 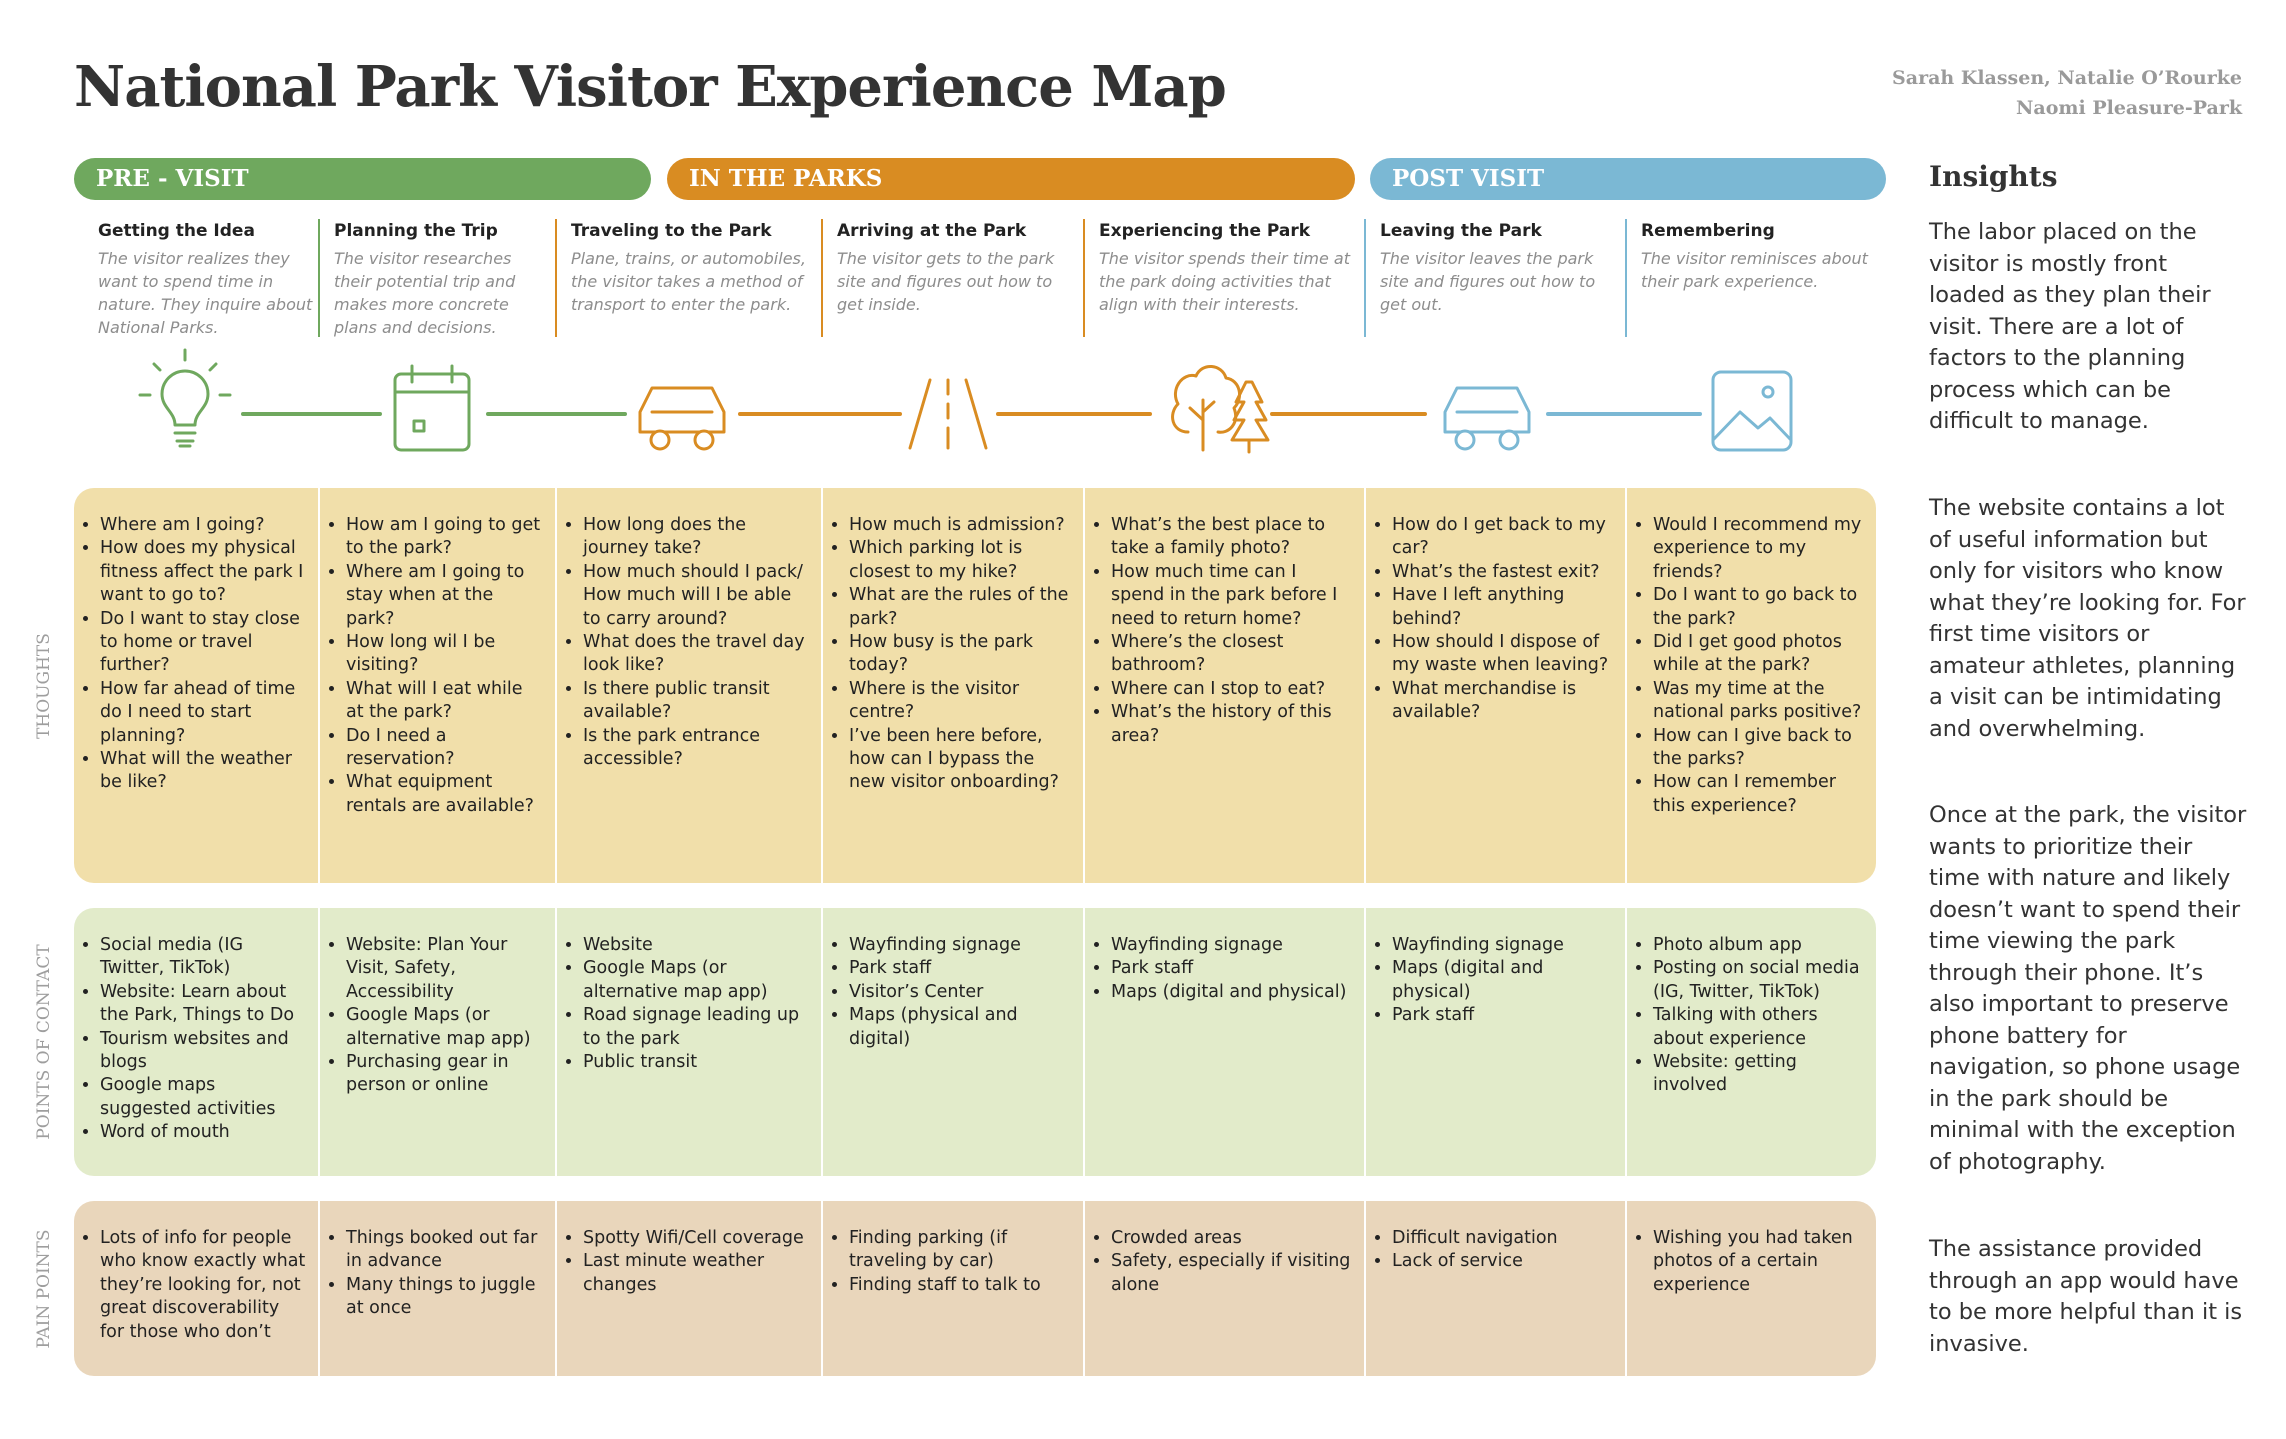 What do you see at coordinates (1759, 607) in the screenshot?
I see `bullet-item: Do I want to go back to the park?` at bounding box center [1759, 607].